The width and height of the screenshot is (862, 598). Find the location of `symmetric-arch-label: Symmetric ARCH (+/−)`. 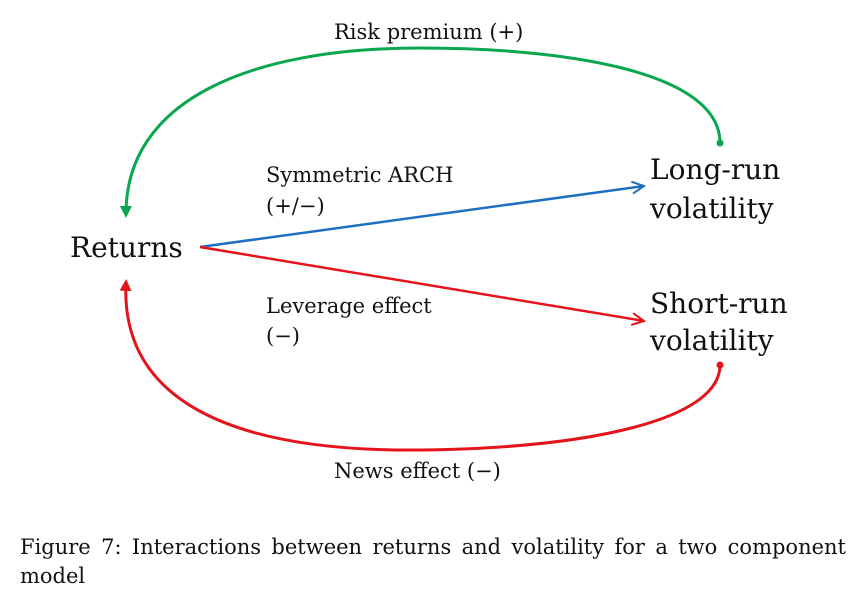

symmetric-arch-label: Symmetric ARCH (+/−) is located at coordinates (363, 190).